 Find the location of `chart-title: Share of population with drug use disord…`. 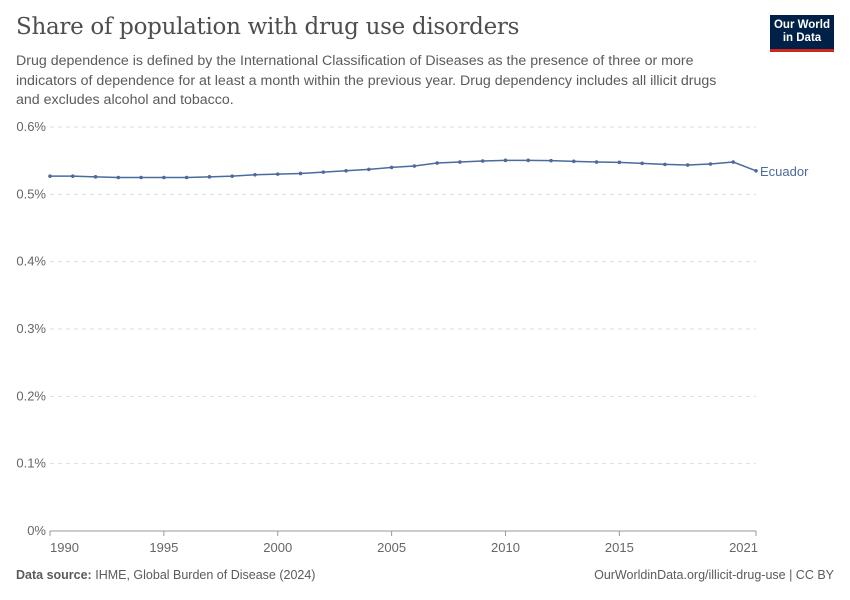

chart-title: Share of population with drug use disord… is located at coordinates (268, 27).